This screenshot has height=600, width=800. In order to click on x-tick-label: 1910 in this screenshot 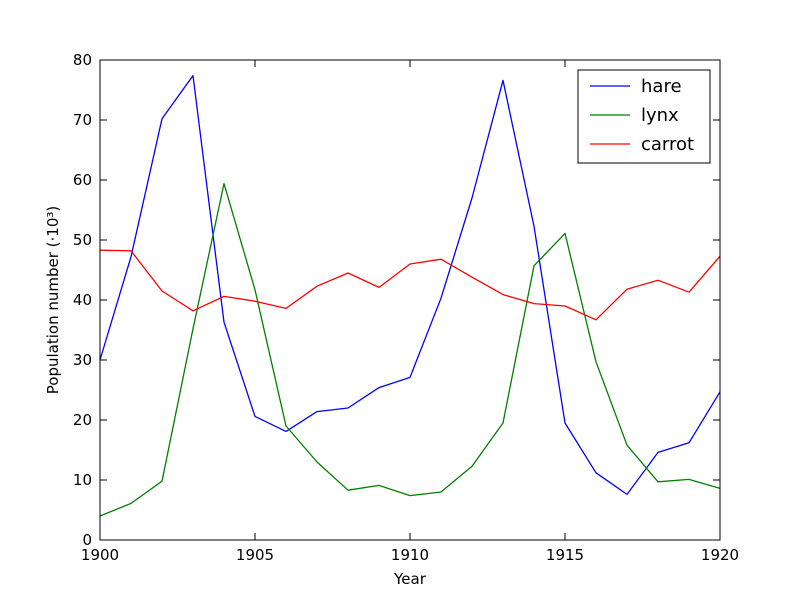, I will do `click(410, 555)`.